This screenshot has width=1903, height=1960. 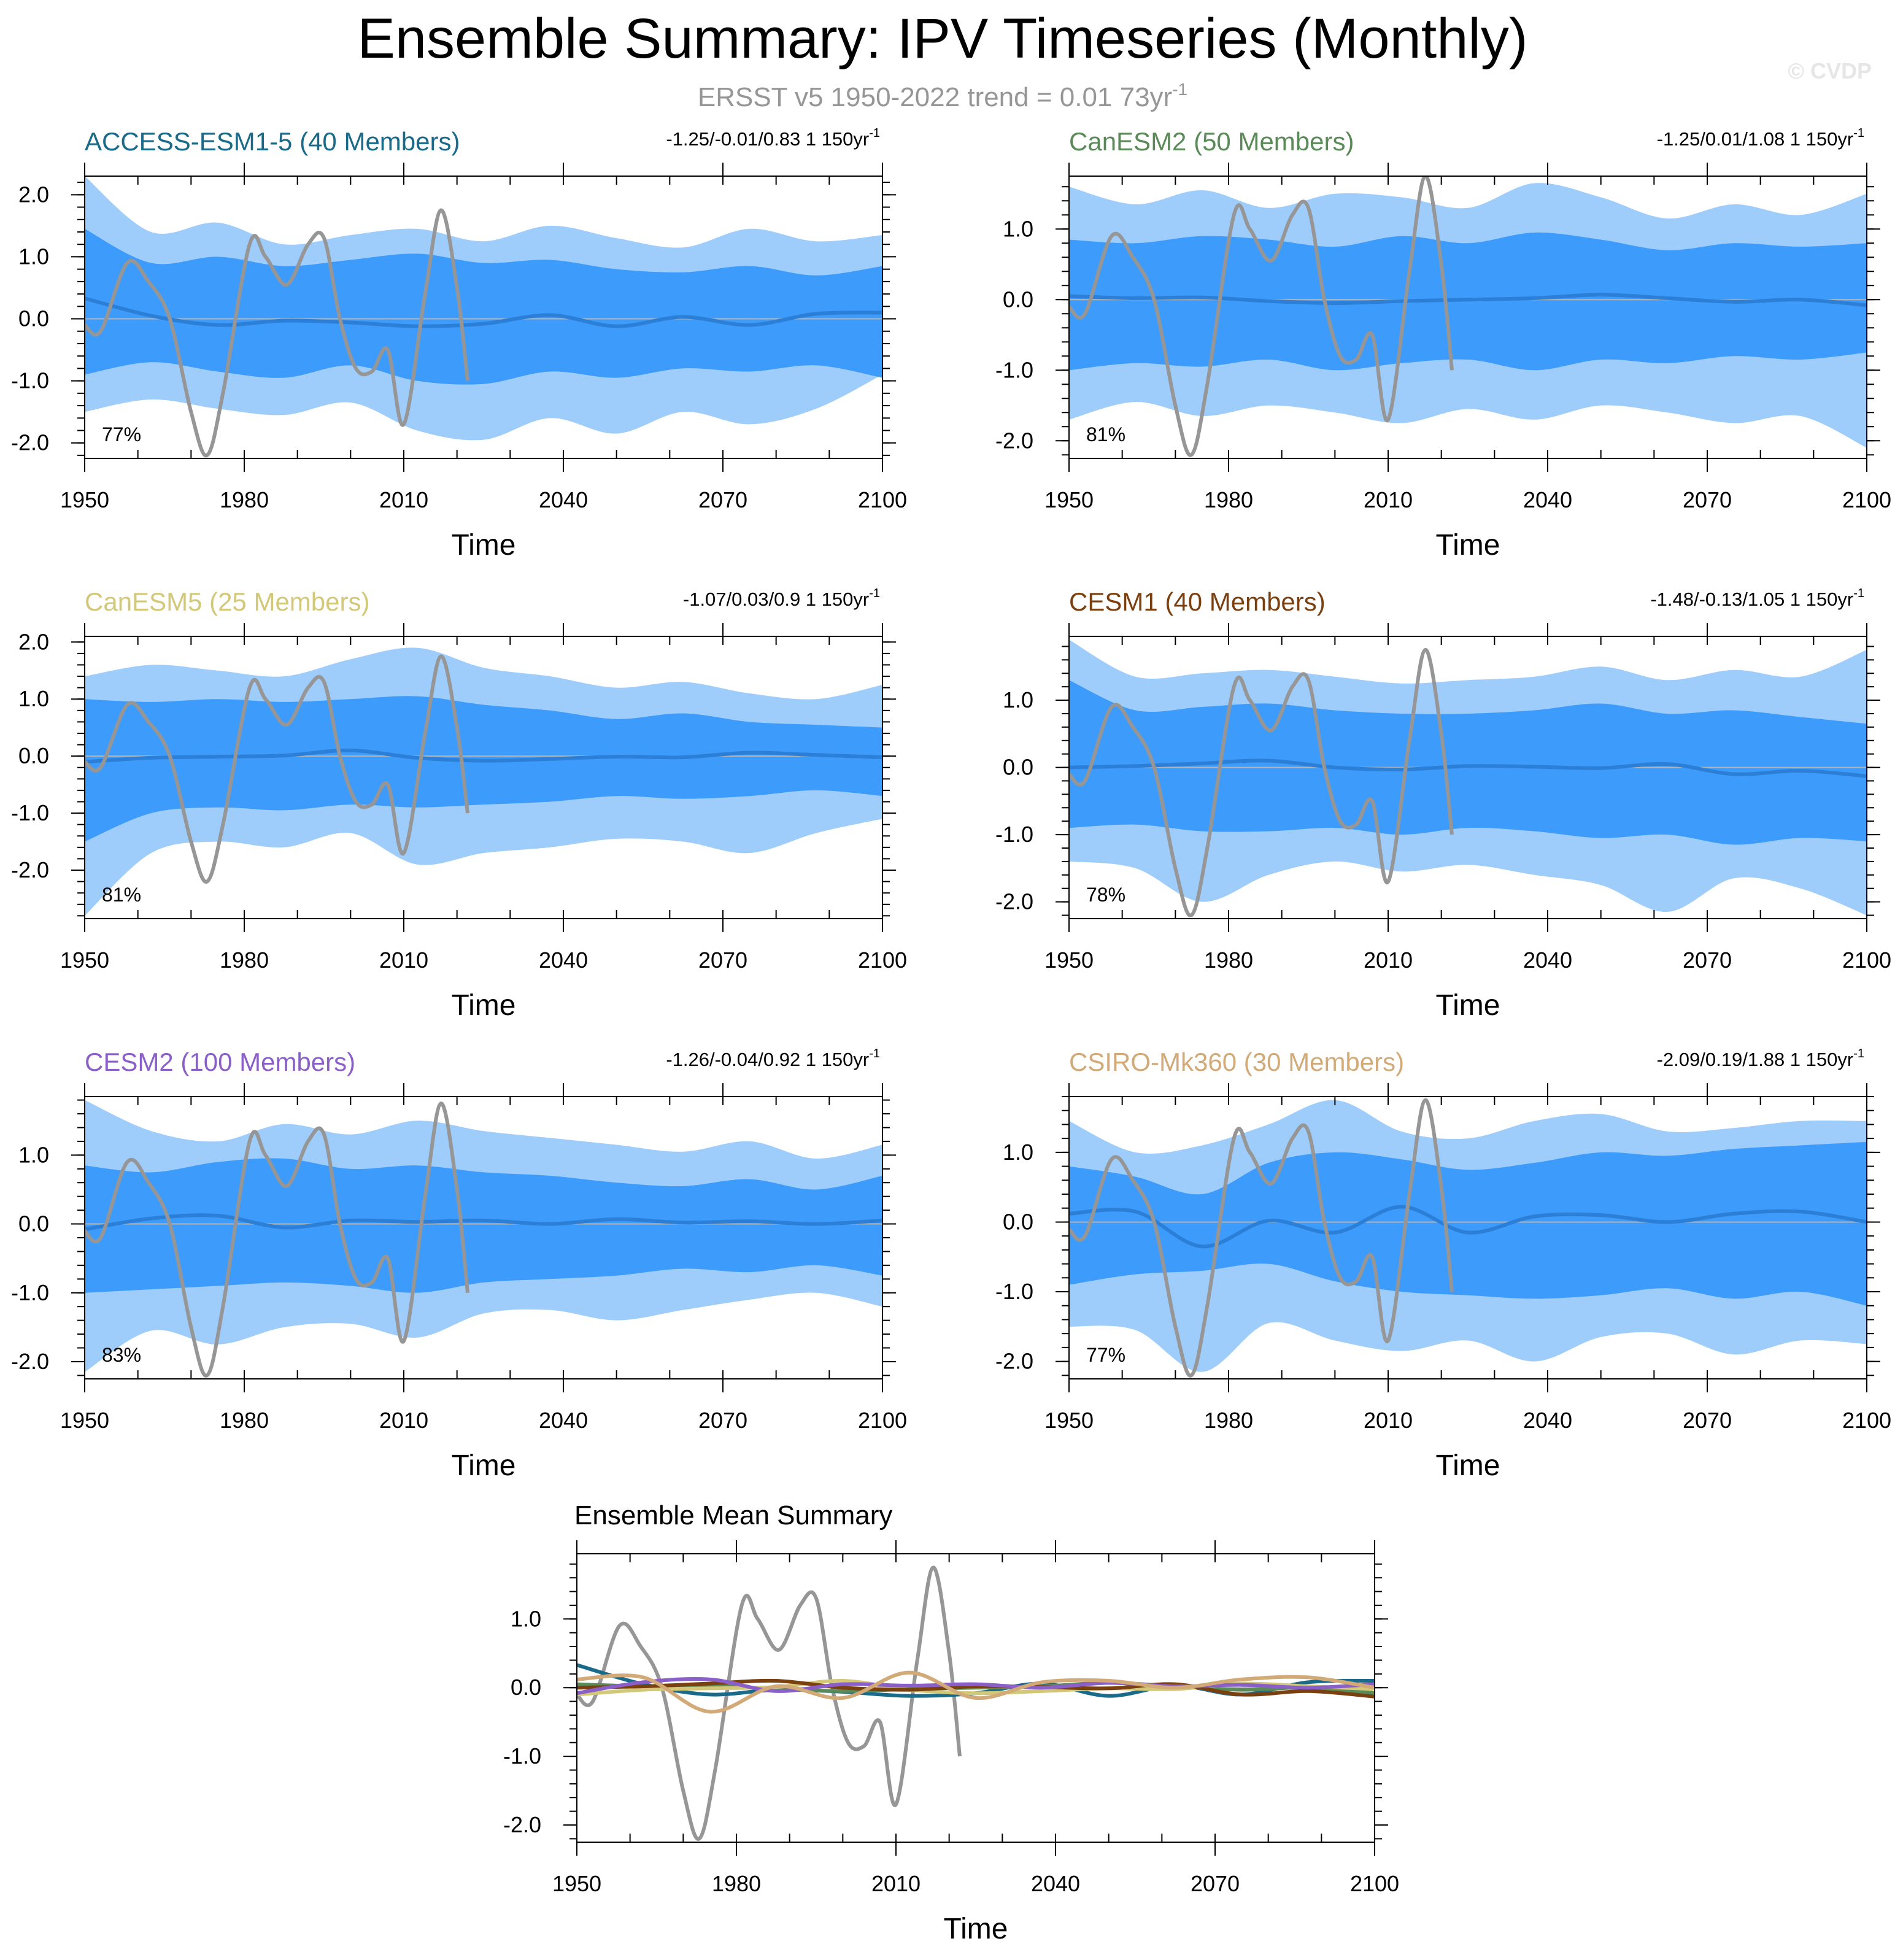 What do you see at coordinates (935, 97) in the screenshot?
I see `figure-subtitle-text: ERSST v5 1950-2022 trend = 0.01 73yr` at bounding box center [935, 97].